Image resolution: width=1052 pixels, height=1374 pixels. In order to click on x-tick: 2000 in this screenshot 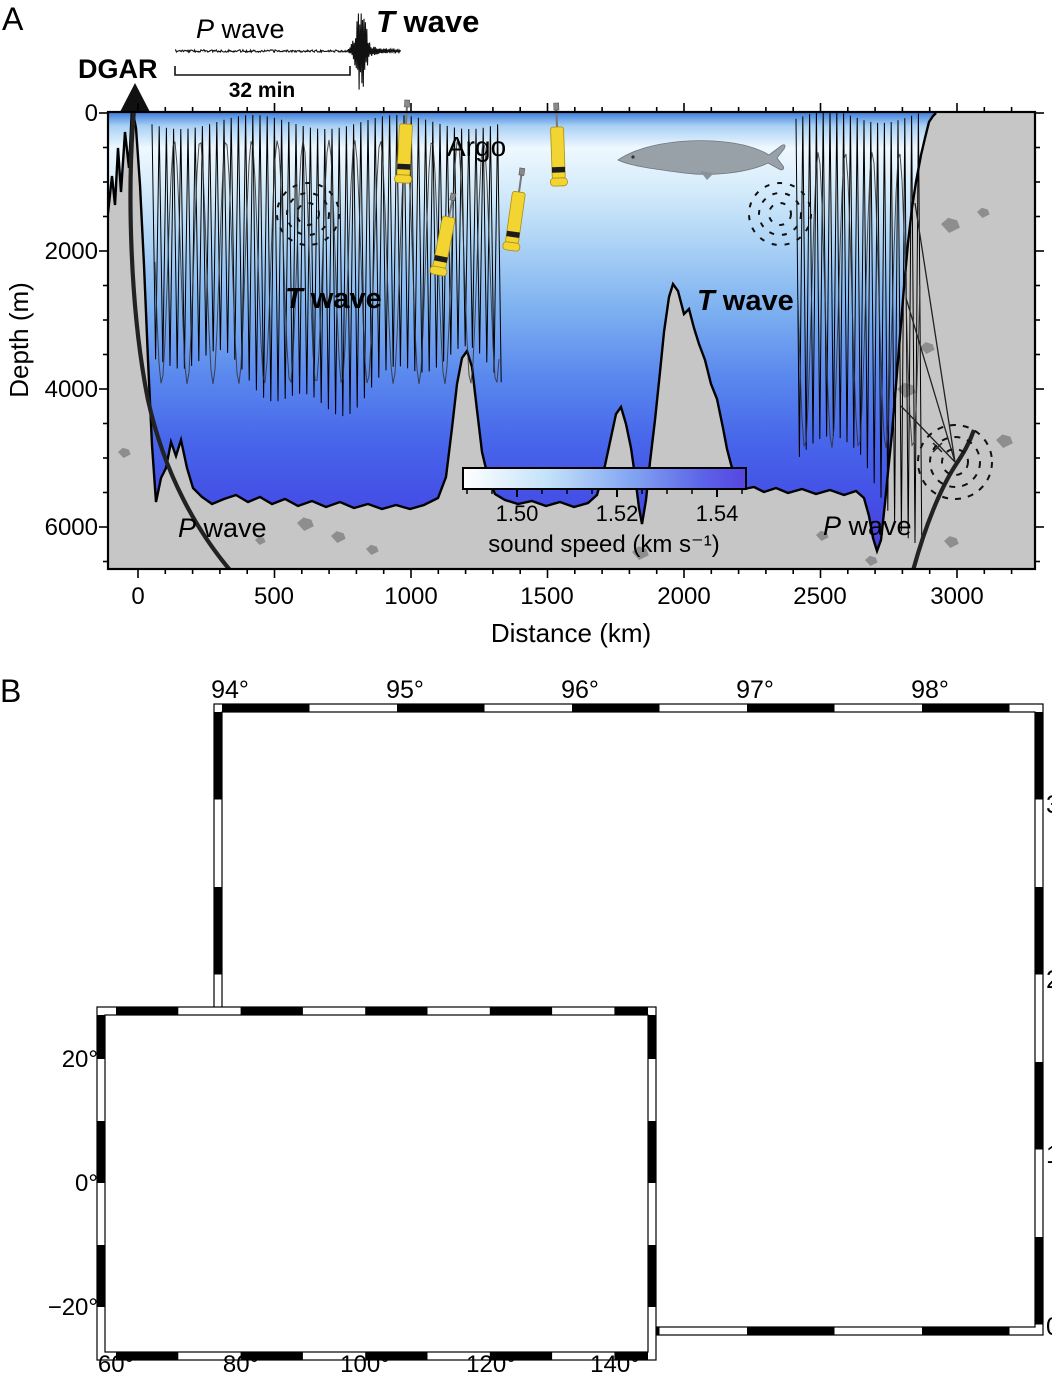, I will do `click(683, 596)`.